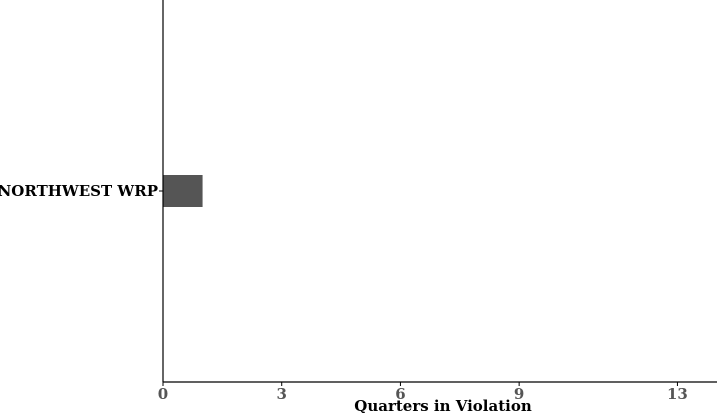  Describe the element at coordinates (281, 394) in the screenshot. I see `x-tick-label: 3` at that location.